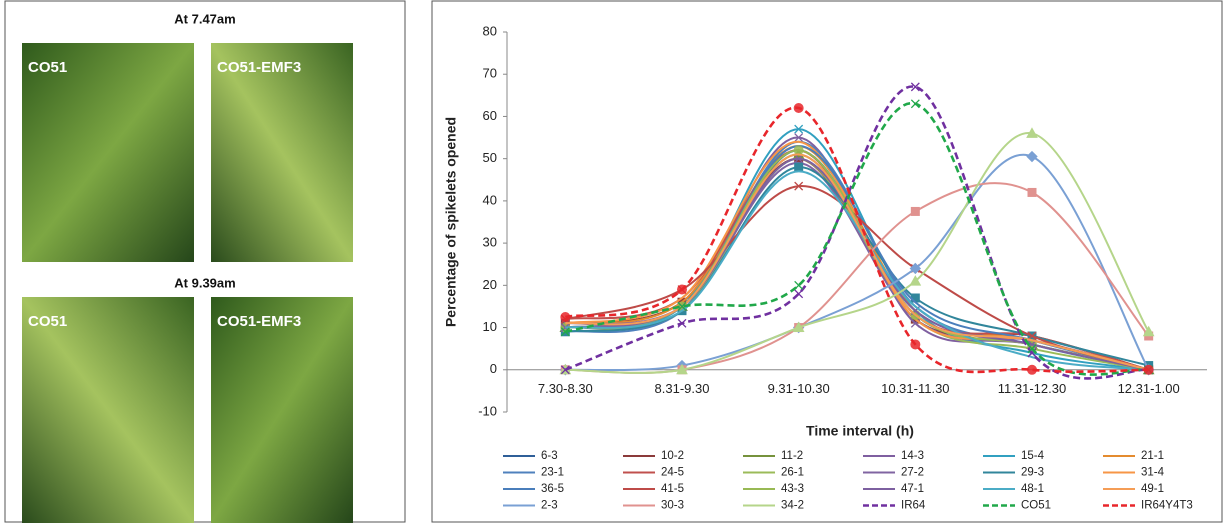  I want to click on legend-label: 26-1, so click(792, 473).